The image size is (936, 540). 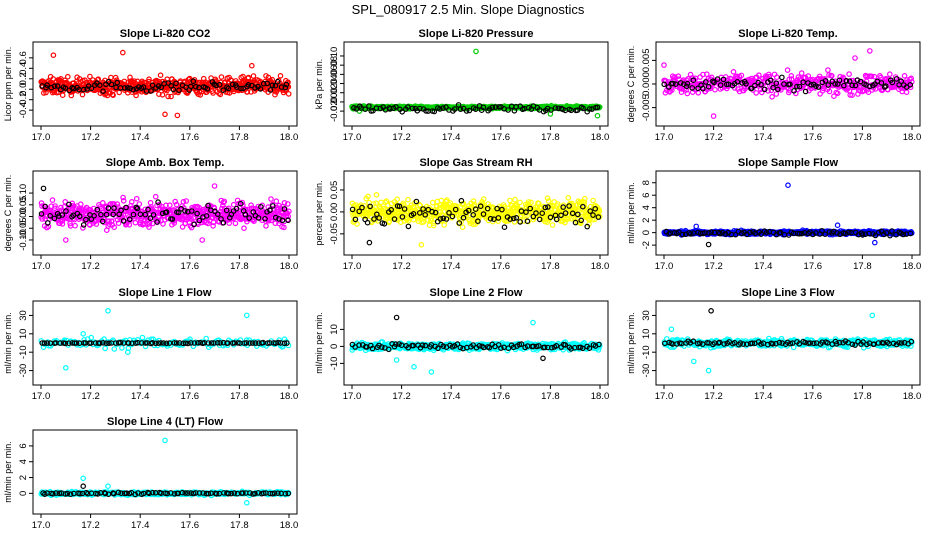 What do you see at coordinates (788, 213) in the screenshot?
I see `plot-frame` at bounding box center [788, 213].